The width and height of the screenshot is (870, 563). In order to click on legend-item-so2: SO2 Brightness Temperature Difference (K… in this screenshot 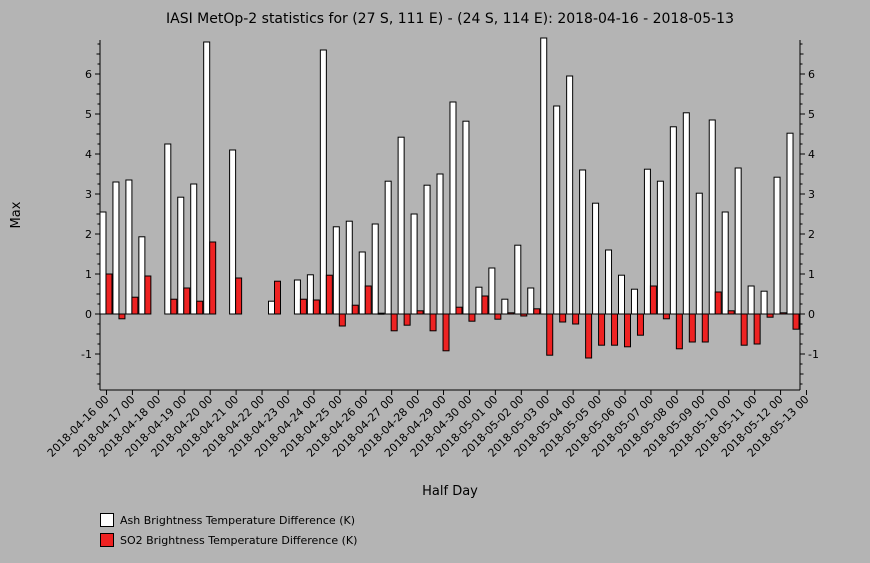, I will do `click(228, 540)`.